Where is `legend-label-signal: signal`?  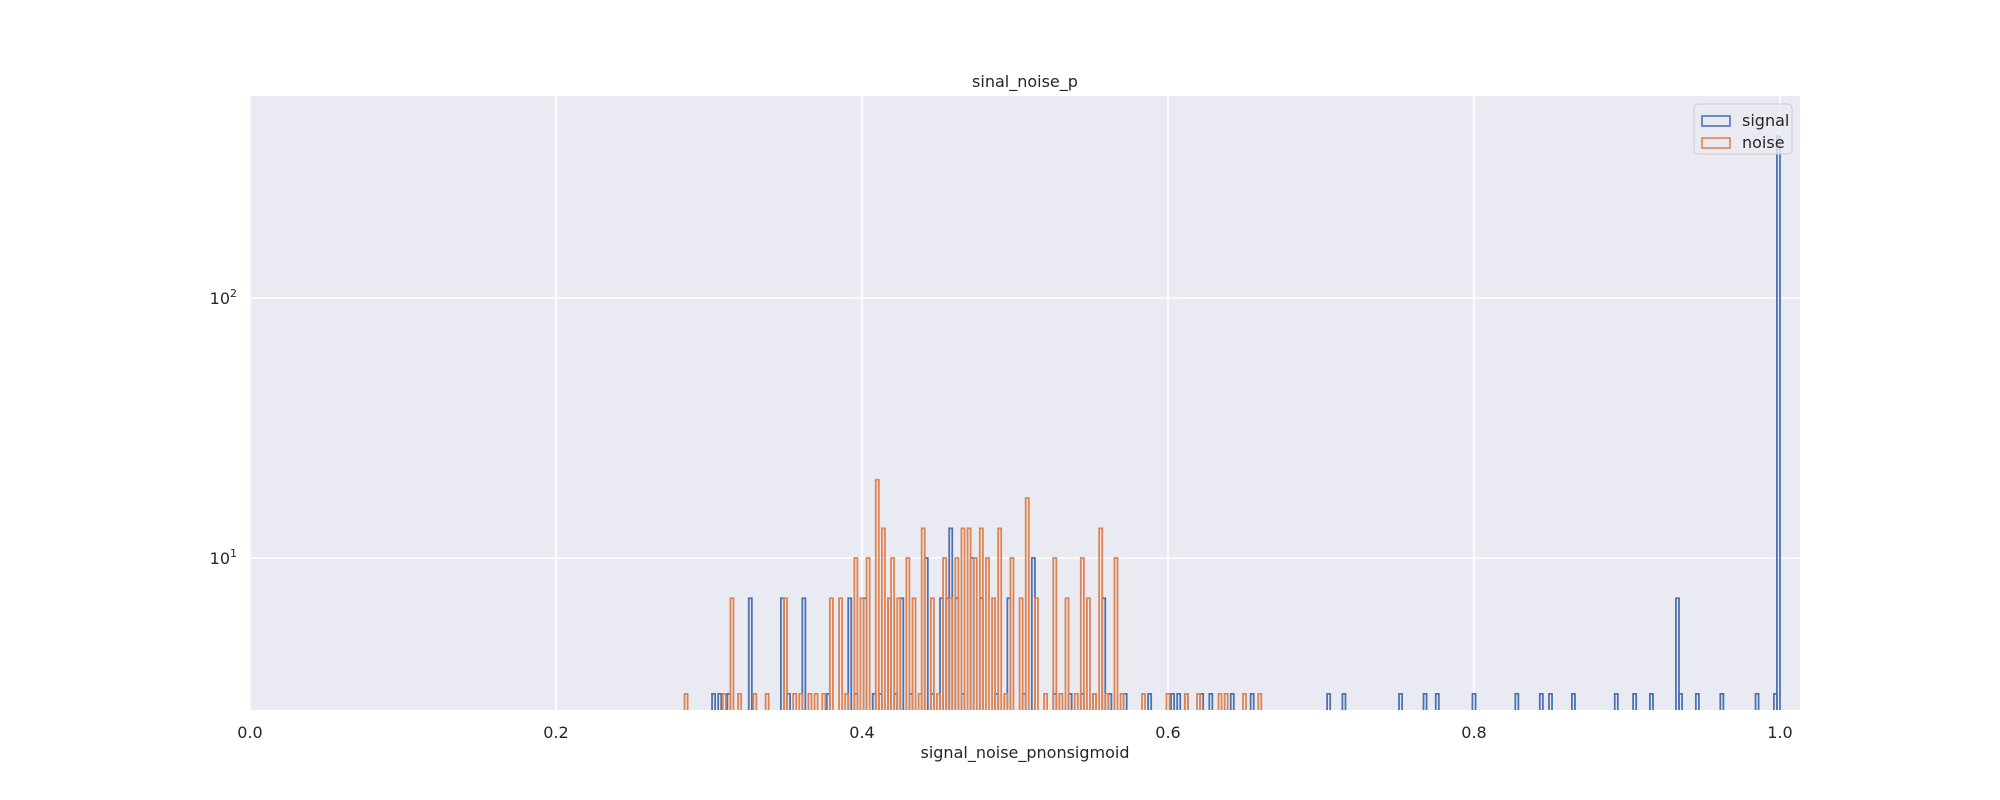
legend-label-signal: signal is located at coordinates (1765, 120).